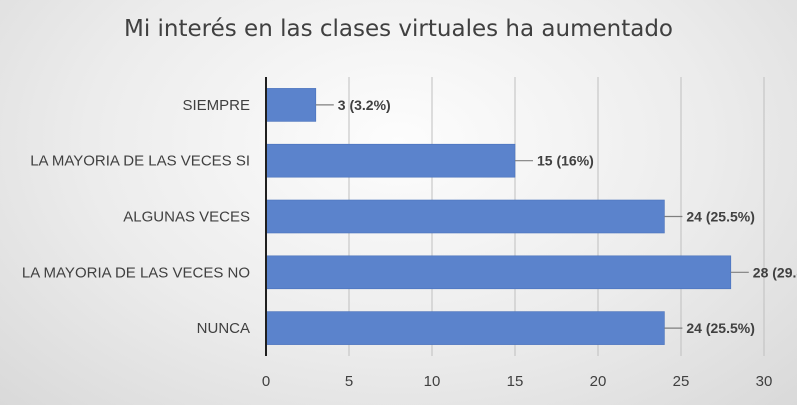 The width and height of the screenshot is (797, 405). I want to click on data-label: 15 (16%), so click(565, 161).